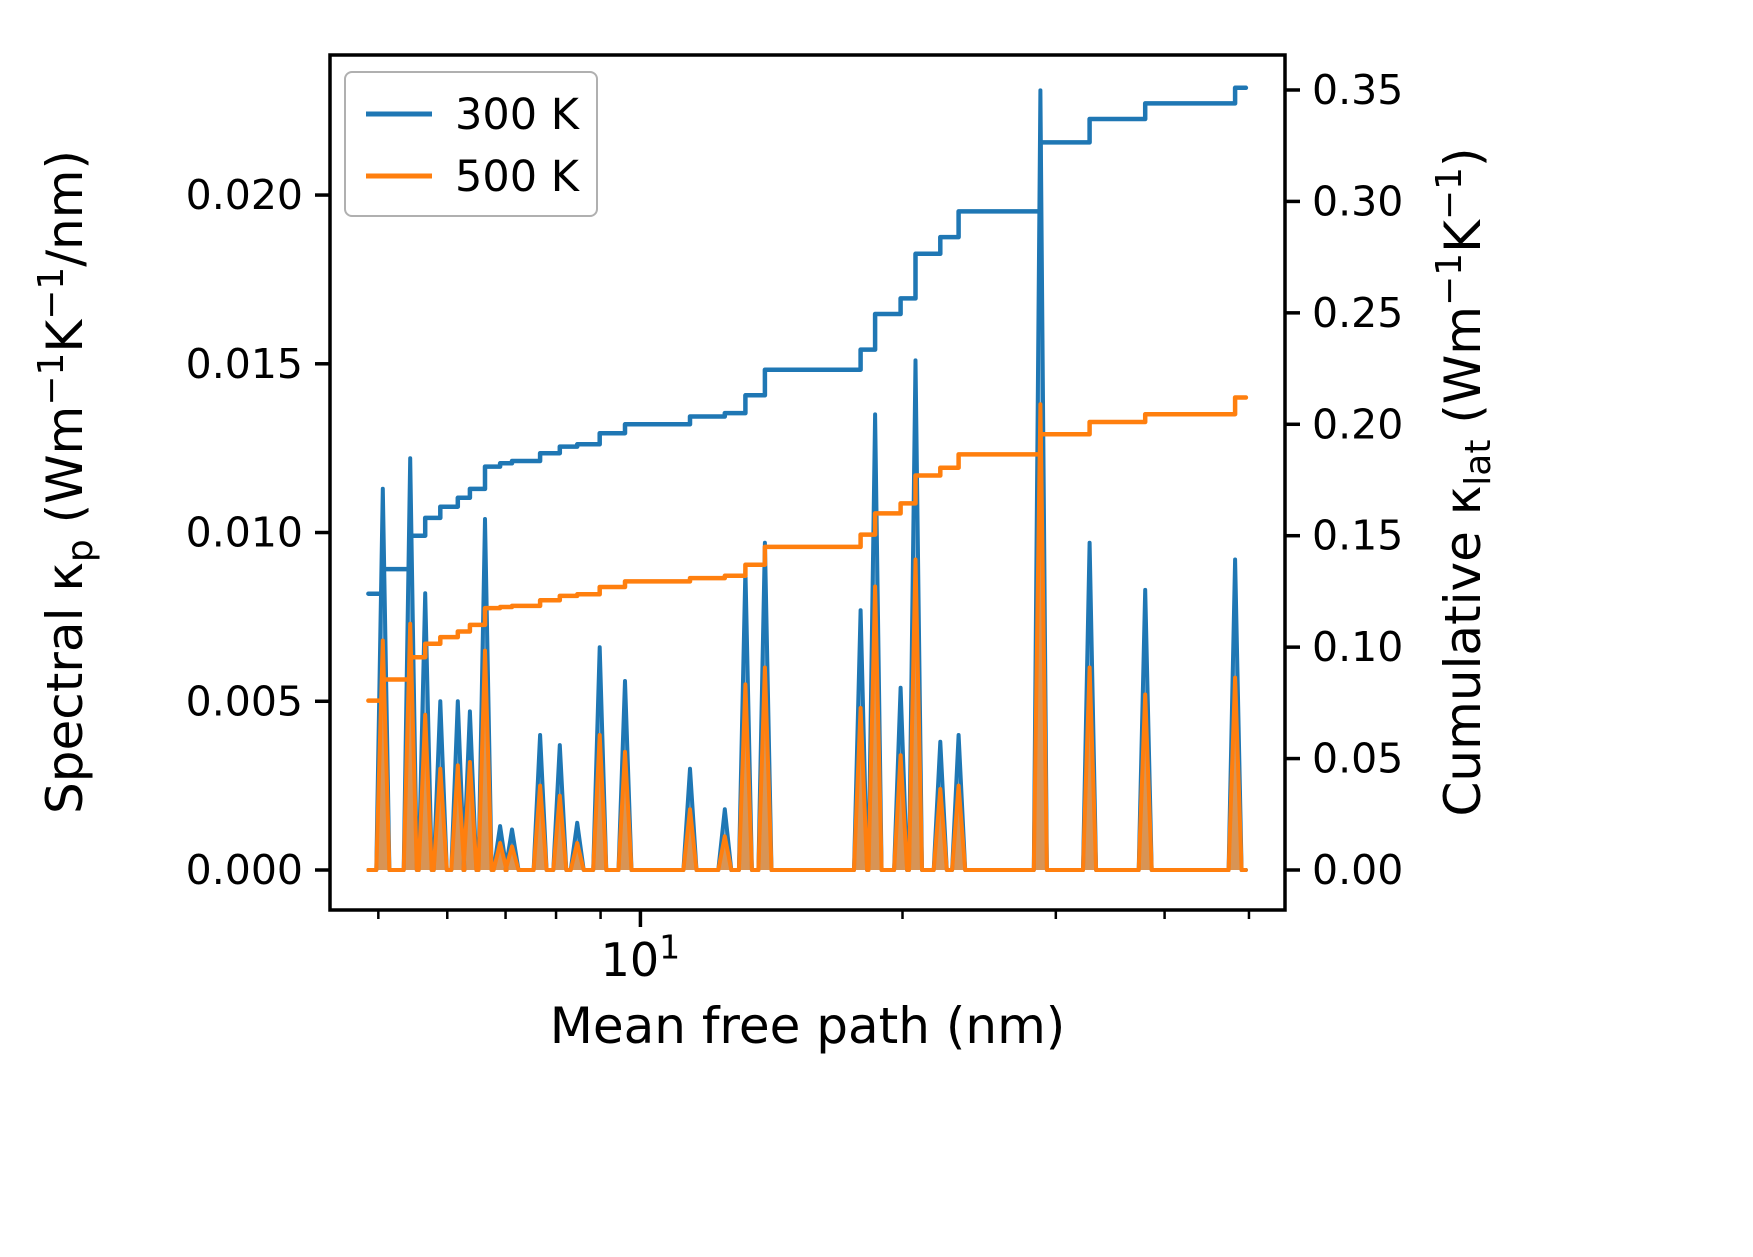 The width and height of the screenshot is (1753, 1257). Describe the element at coordinates (1464, 482) in the screenshot. I see `right-axis-label: Cumulative κlat (Wm−1K−1)` at that location.